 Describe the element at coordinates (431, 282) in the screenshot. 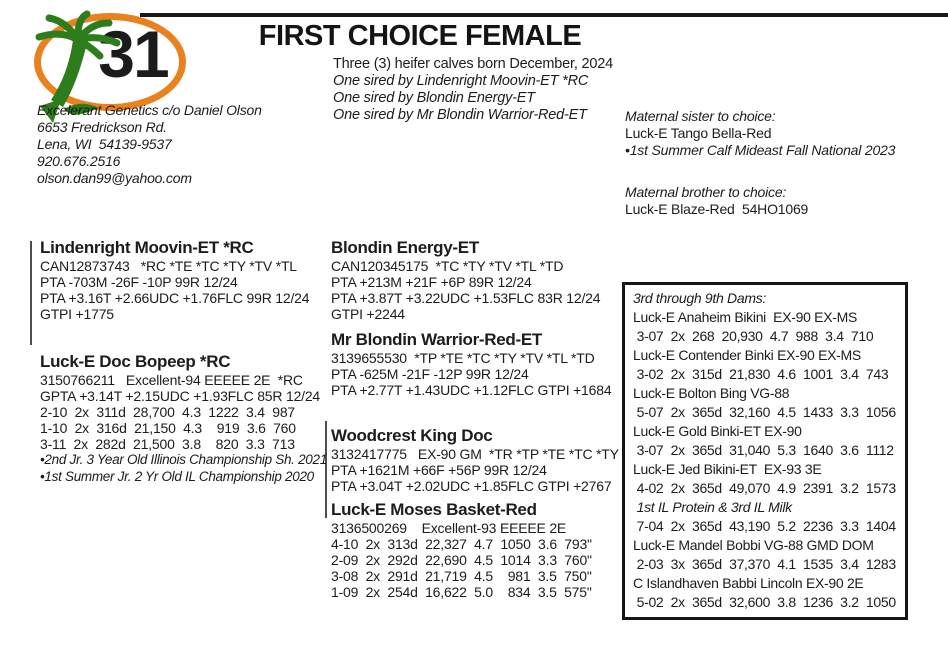

I see `pta-line: PTA +213M +21F +6P 89R 12/24` at that location.